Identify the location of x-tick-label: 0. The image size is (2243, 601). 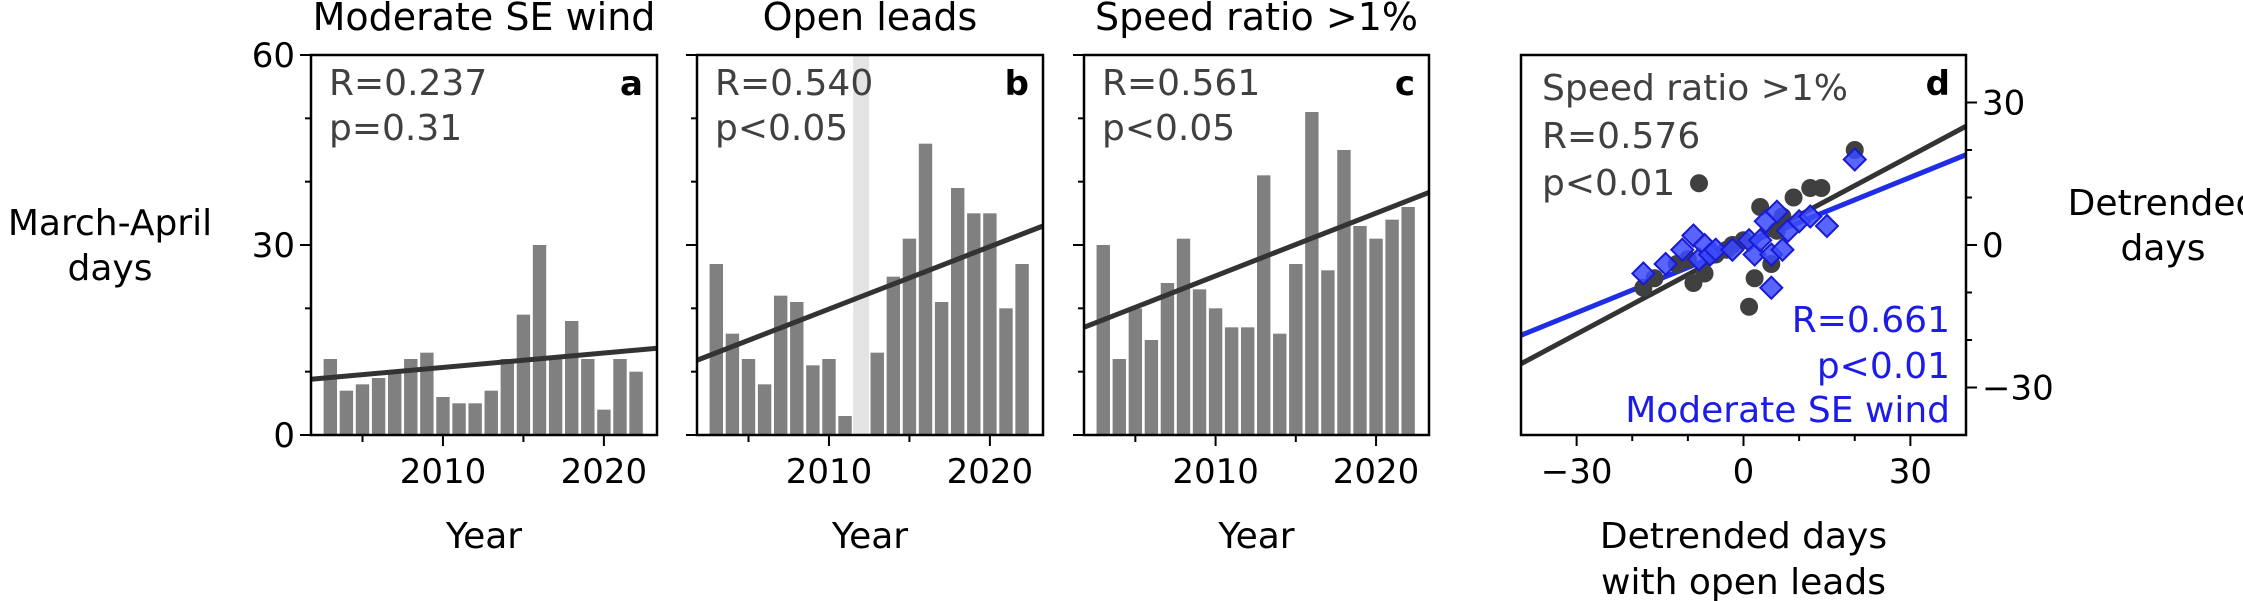
(1744, 472).